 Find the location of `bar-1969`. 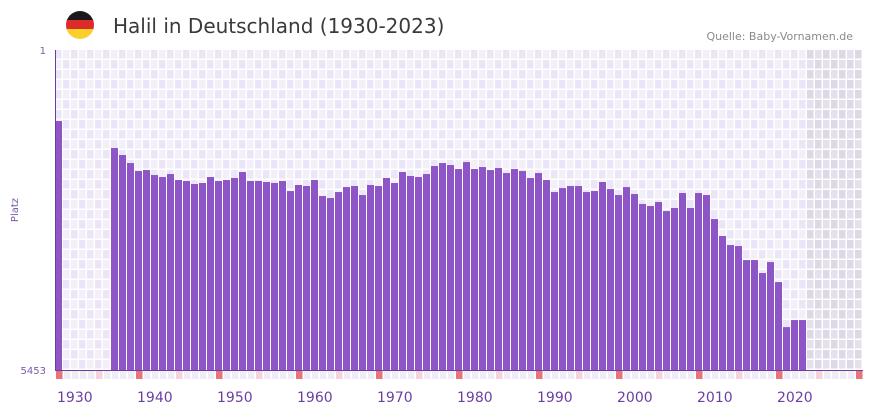

bar-1969 is located at coordinates (370, 277).